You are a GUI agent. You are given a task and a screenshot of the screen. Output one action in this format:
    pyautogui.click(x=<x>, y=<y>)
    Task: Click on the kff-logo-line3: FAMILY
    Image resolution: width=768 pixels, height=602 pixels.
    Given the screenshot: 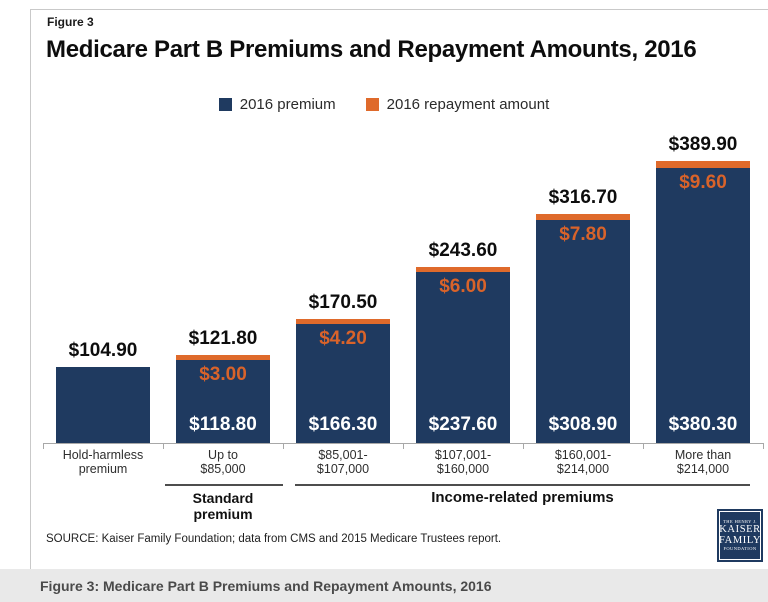 What is the action you would take?
    pyautogui.click(x=740, y=540)
    